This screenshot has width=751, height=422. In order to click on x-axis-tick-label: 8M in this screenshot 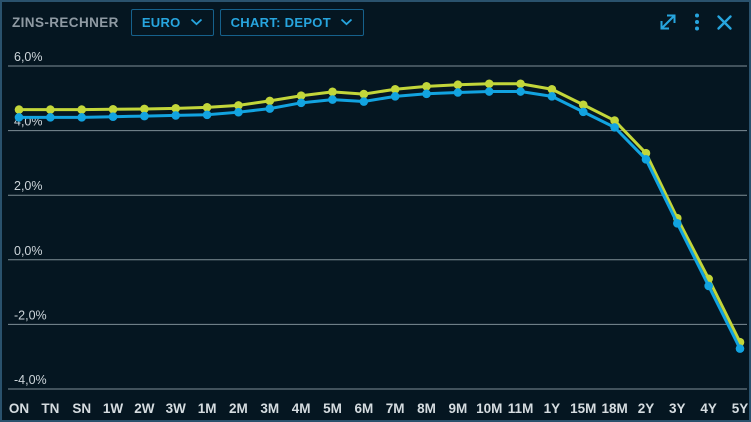, I will do `click(426, 408)`.